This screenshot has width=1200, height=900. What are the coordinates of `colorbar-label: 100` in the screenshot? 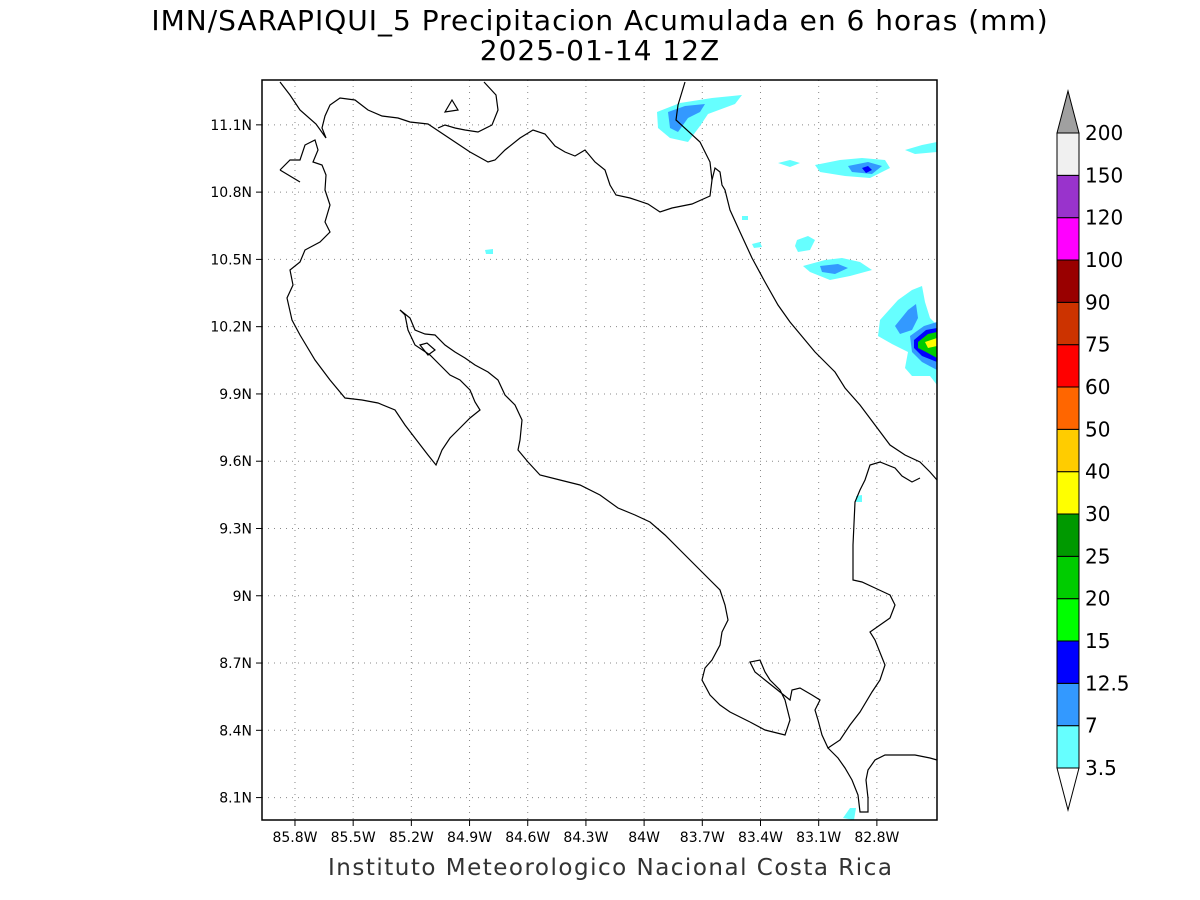 It's located at (1104, 260).